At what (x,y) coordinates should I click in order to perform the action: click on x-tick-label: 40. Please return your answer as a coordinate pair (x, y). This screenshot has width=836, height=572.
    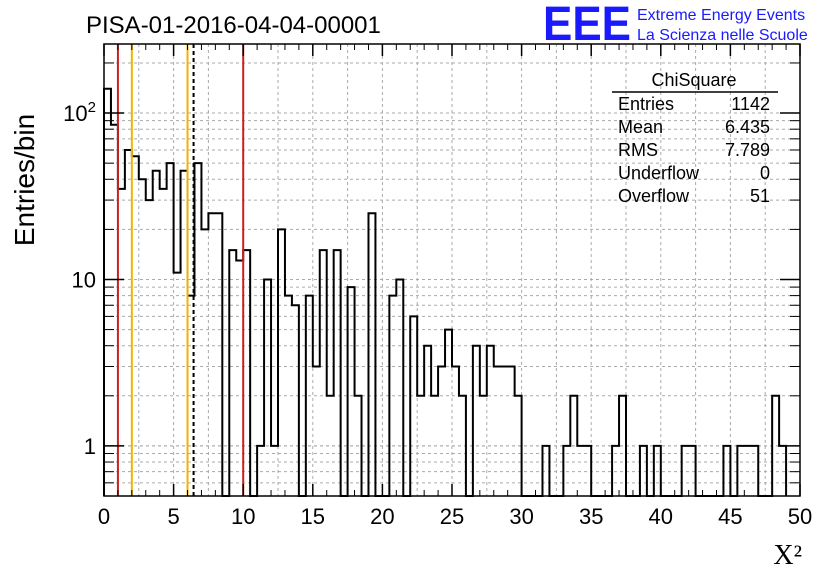
    Looking at the image, I should click on (661, 516).